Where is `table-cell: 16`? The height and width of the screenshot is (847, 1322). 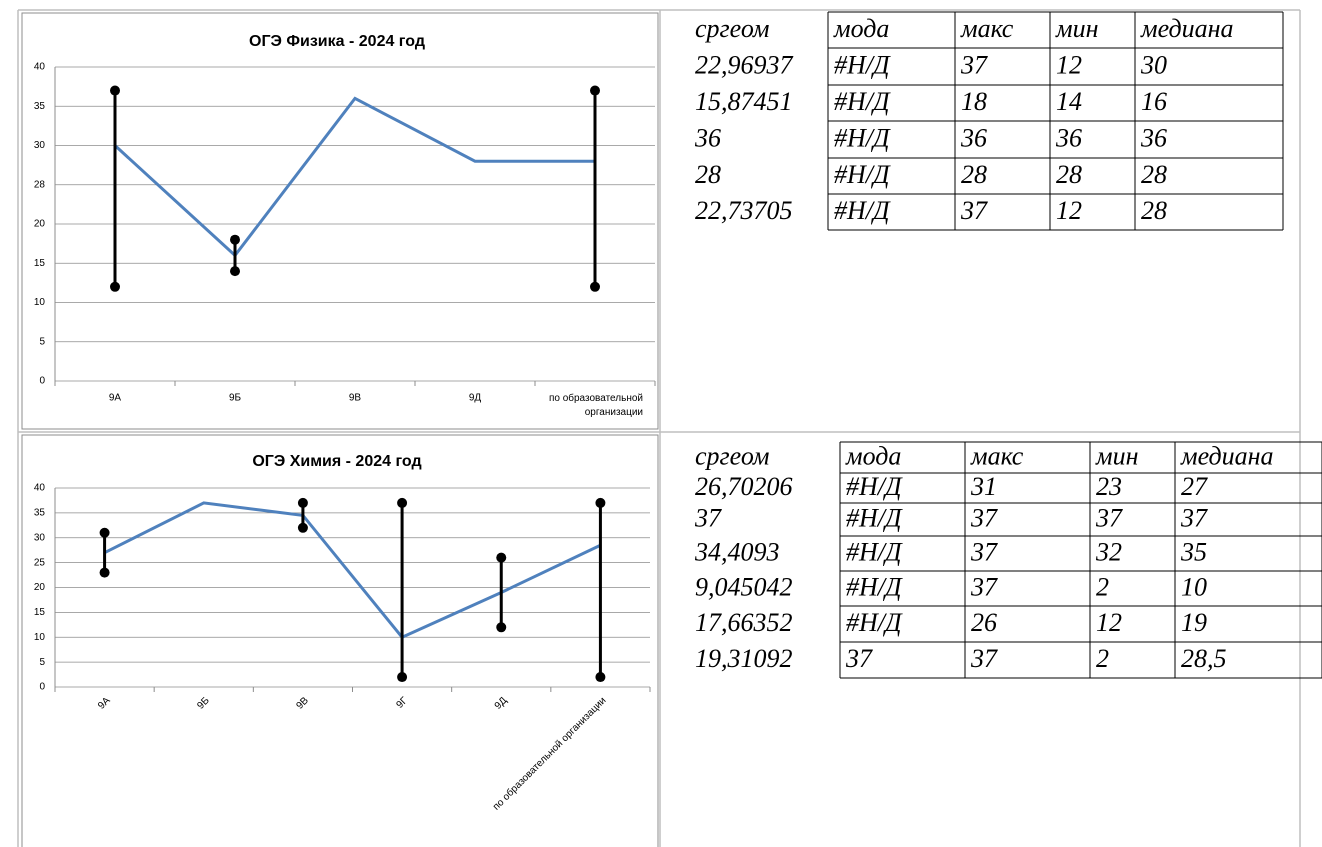 table-cell: 16 is located at coordinates (1154, 101).